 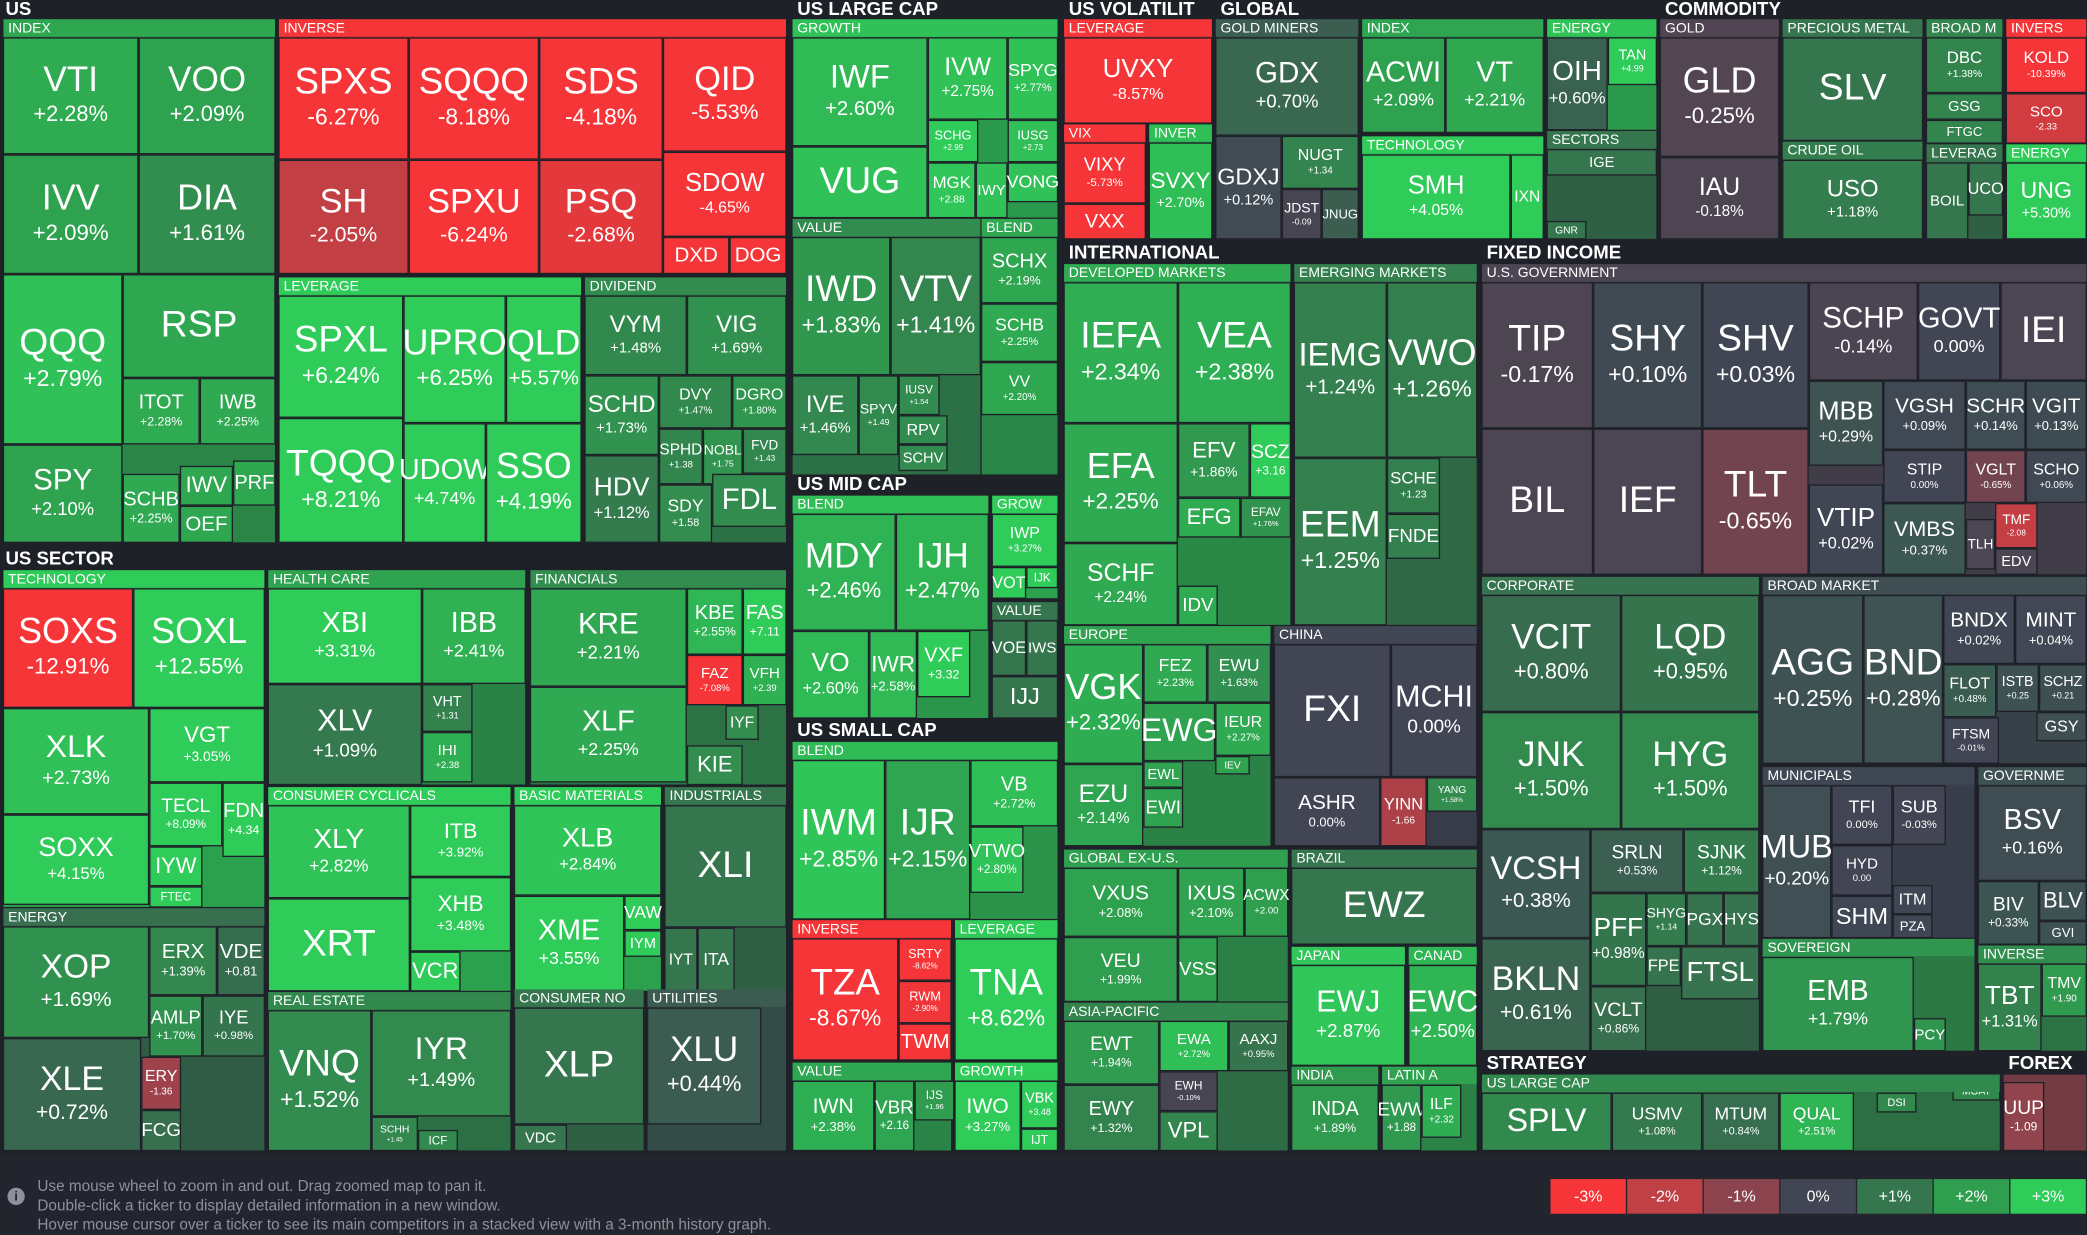 What do you see at coordinates (1929, 1034) in the screenshot?
I see `ticker-symbol: PCY` at bounding box center [1929, 1034].